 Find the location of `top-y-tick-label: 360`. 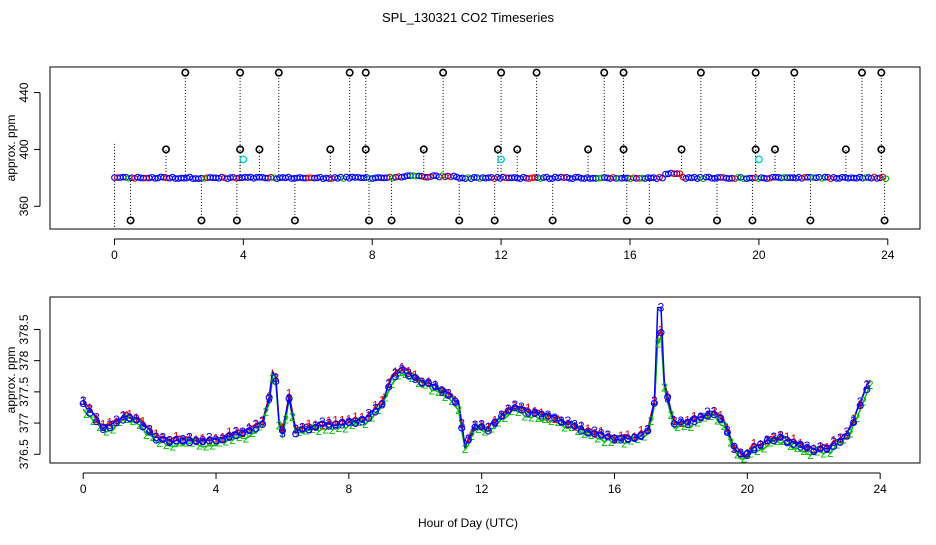

top-y-tick-label: 360 is located at coordinates (24, 206).